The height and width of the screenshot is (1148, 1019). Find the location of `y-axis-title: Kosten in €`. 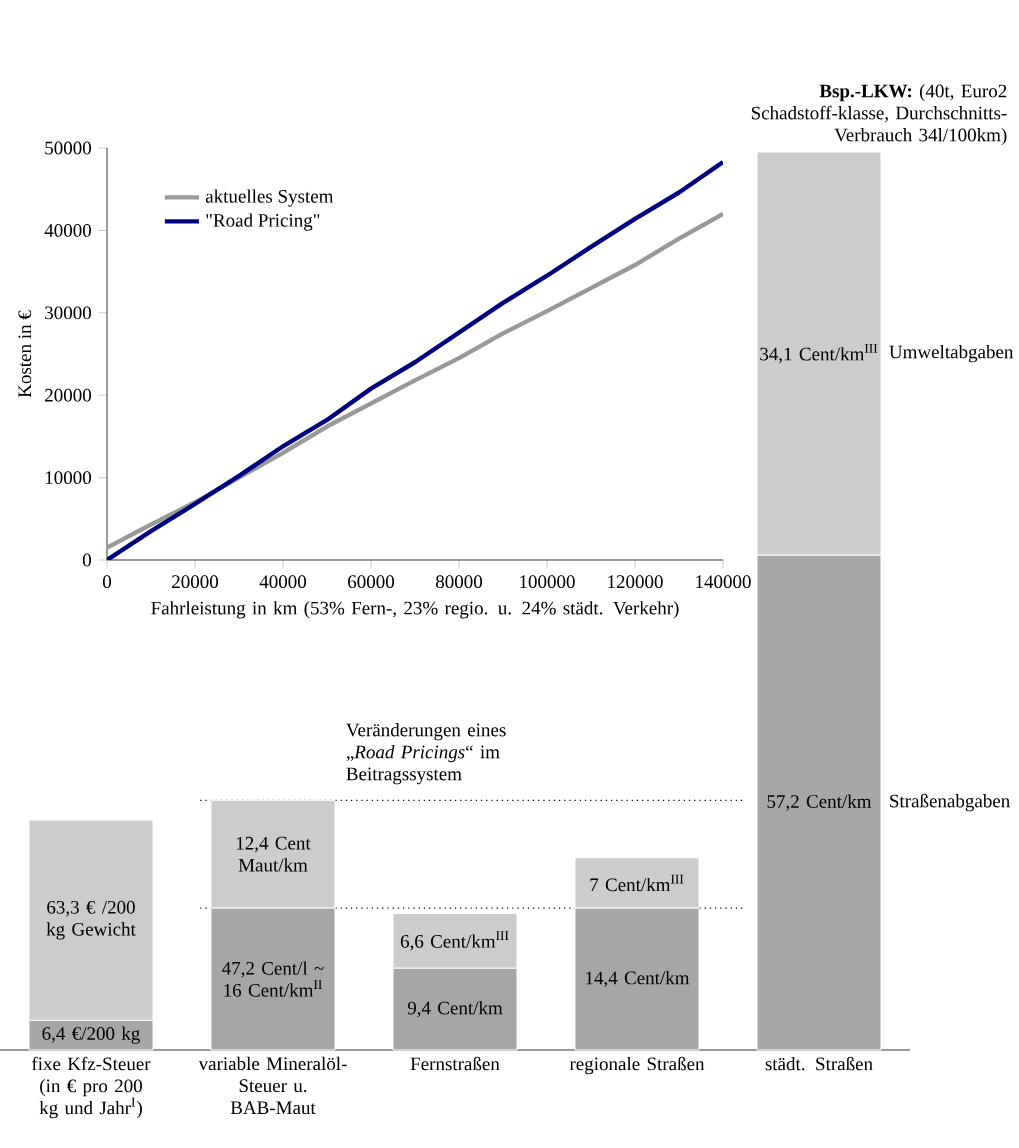

y-axis-title: Kosten in € is located at coordinates (25, 354).